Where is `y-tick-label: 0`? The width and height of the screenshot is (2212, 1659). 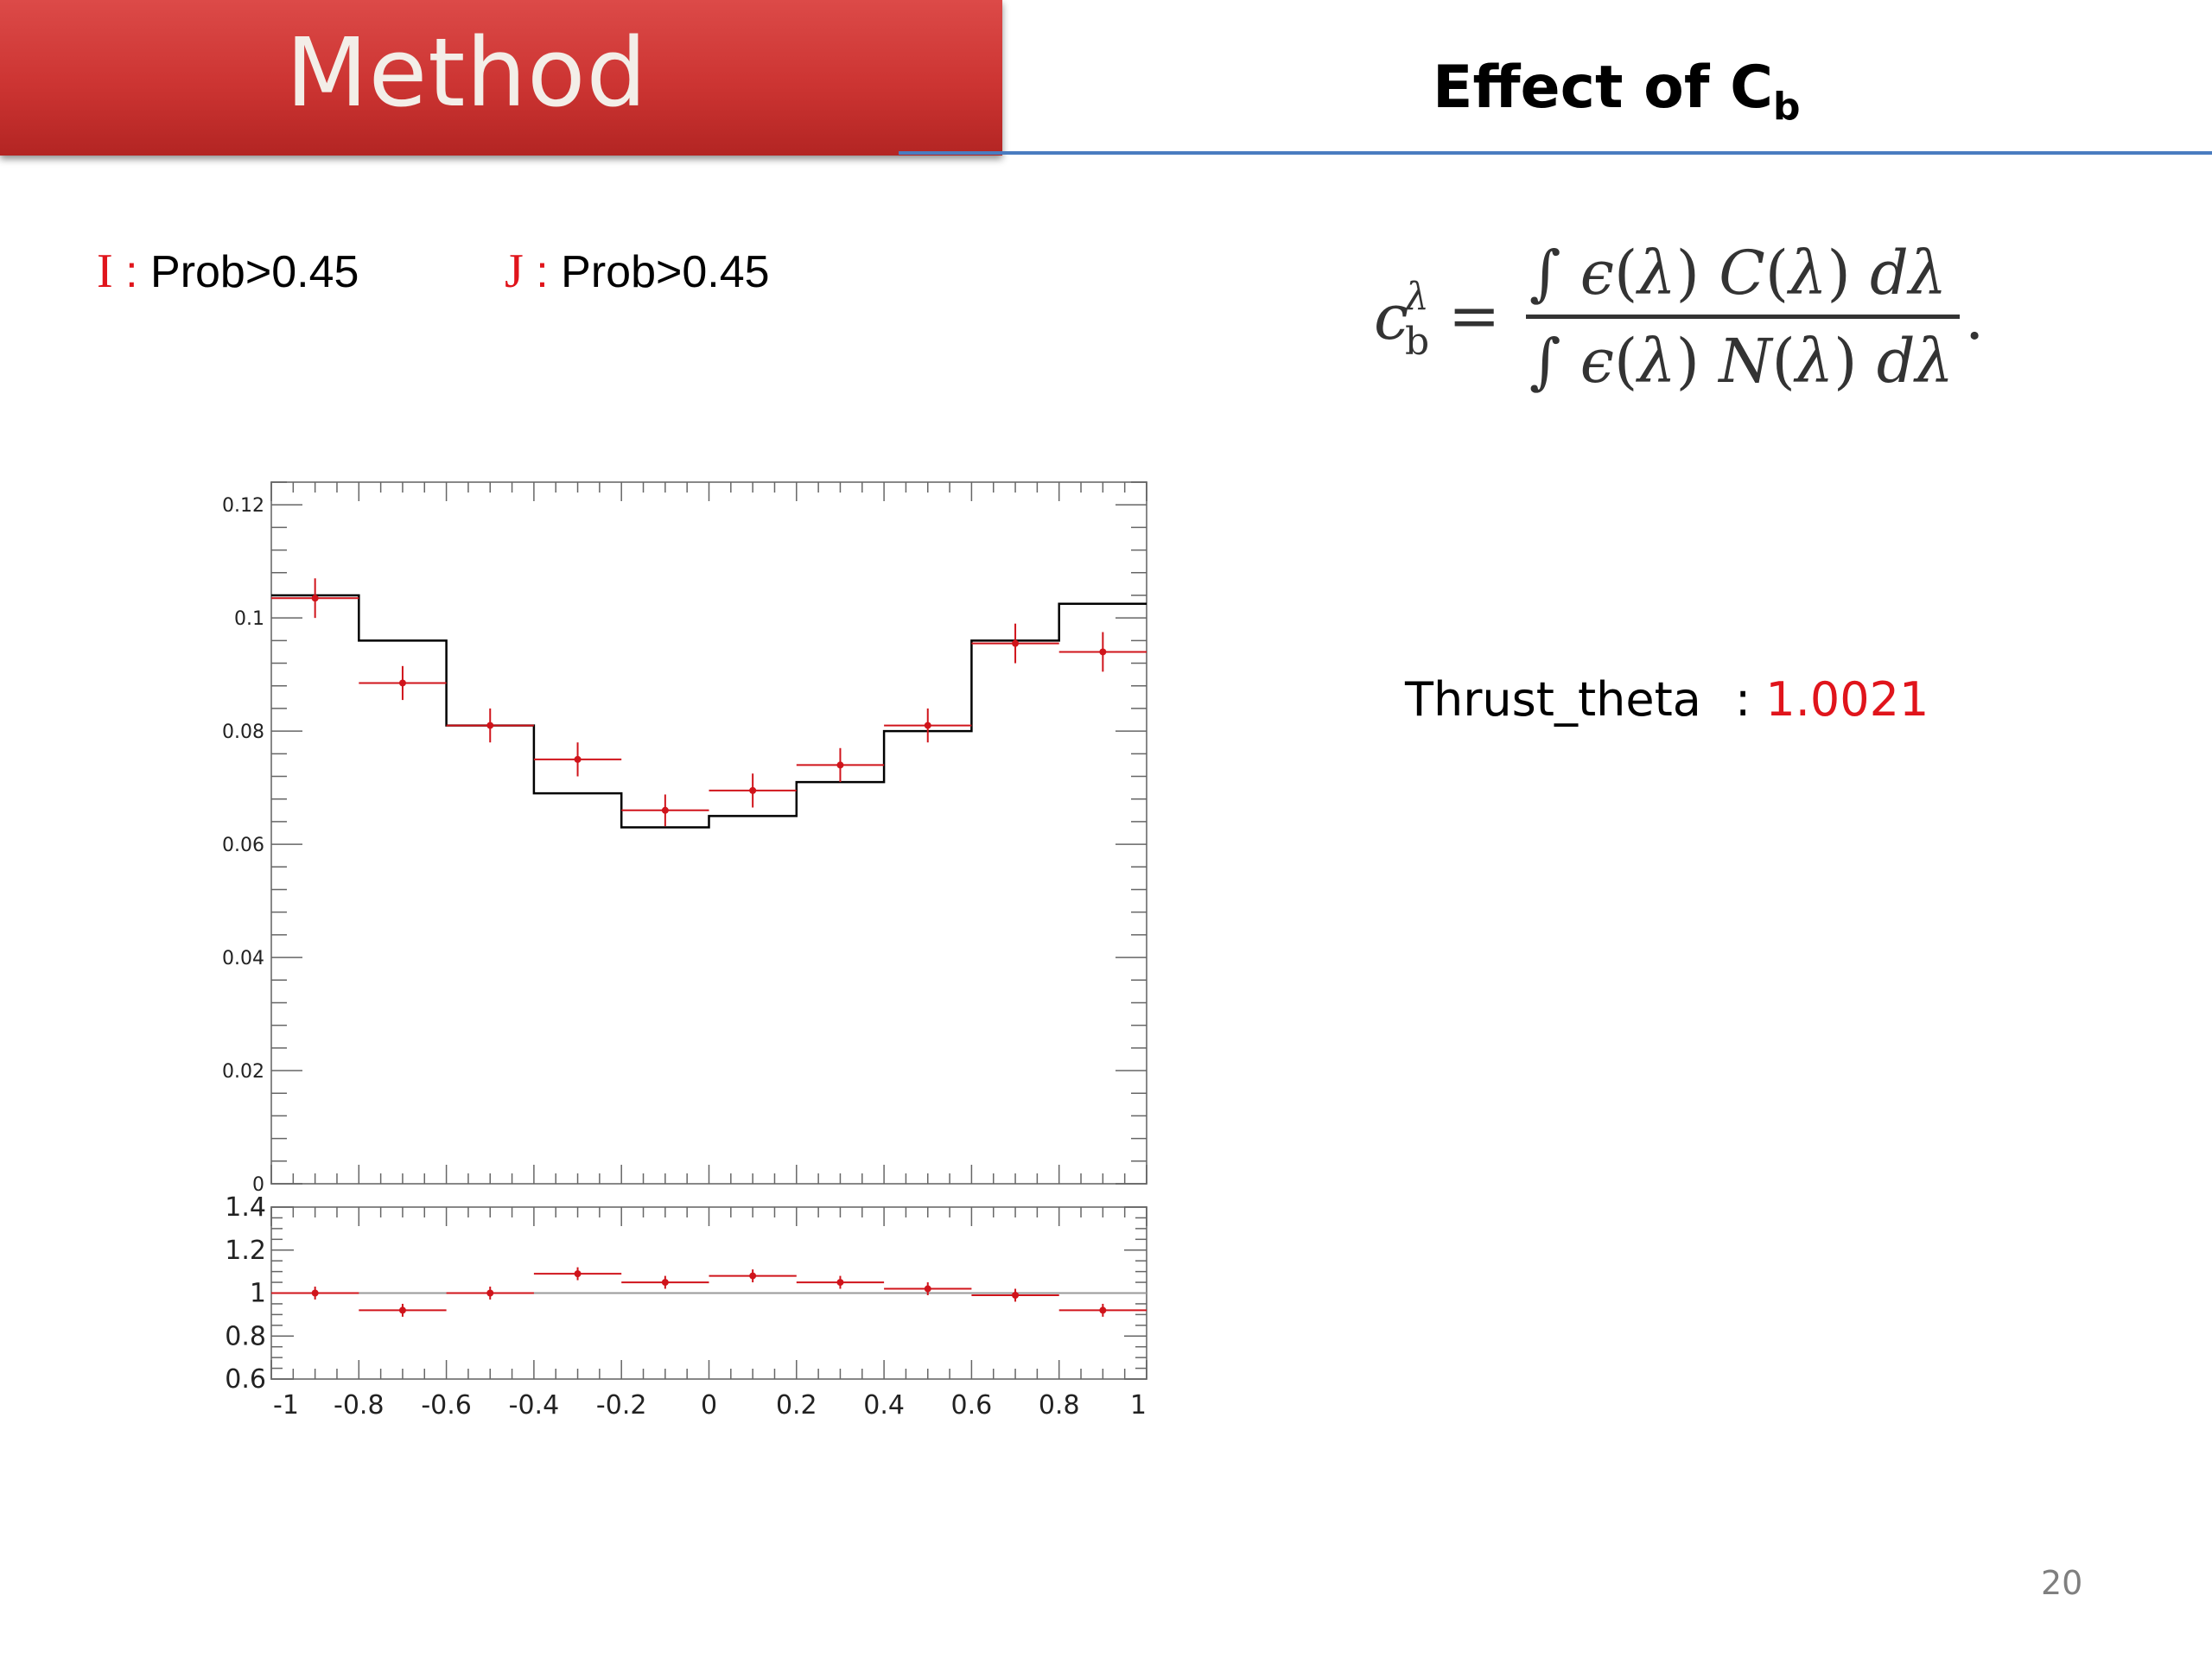
y-tick-label: 0 is located at coordinates (258, 1185).